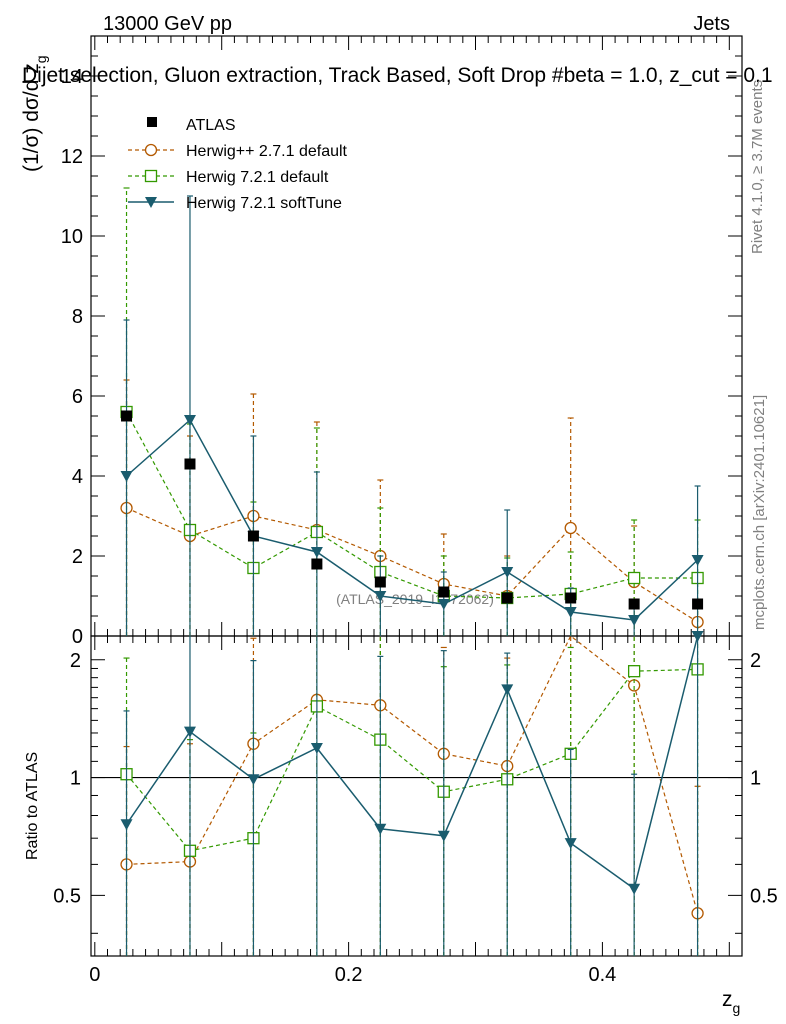 Image resolution: width=786 pixels, height=1024 pixels. I want to click on x-axis-label: zg, so click(731, 1002).